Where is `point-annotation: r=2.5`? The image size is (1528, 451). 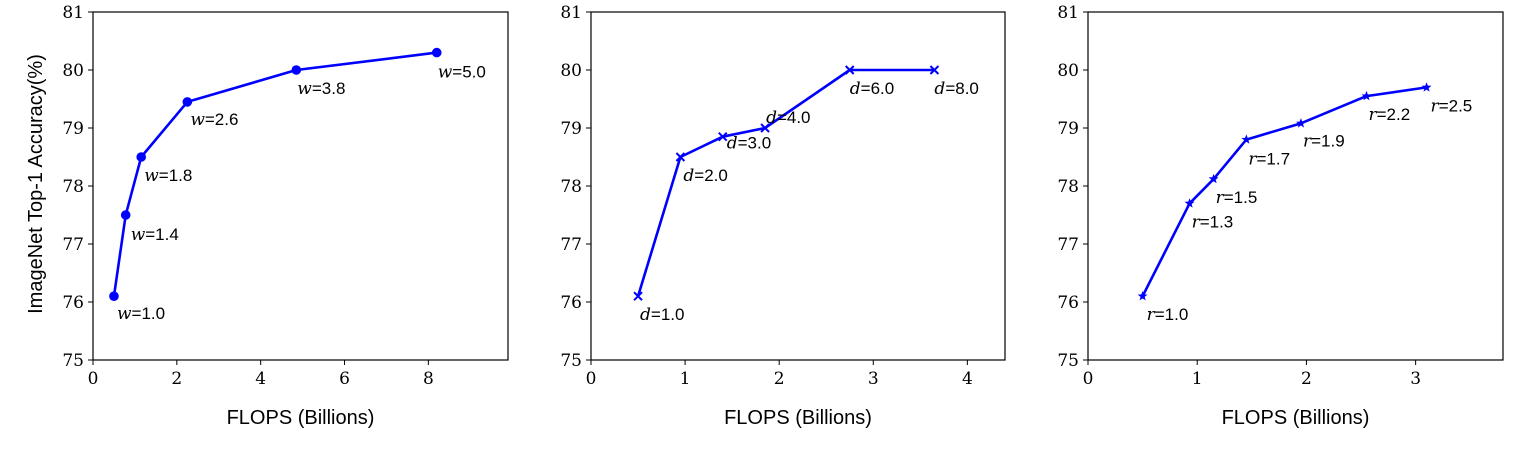
point-annotation: r=2.5 is located at coordinates (1452, 106).